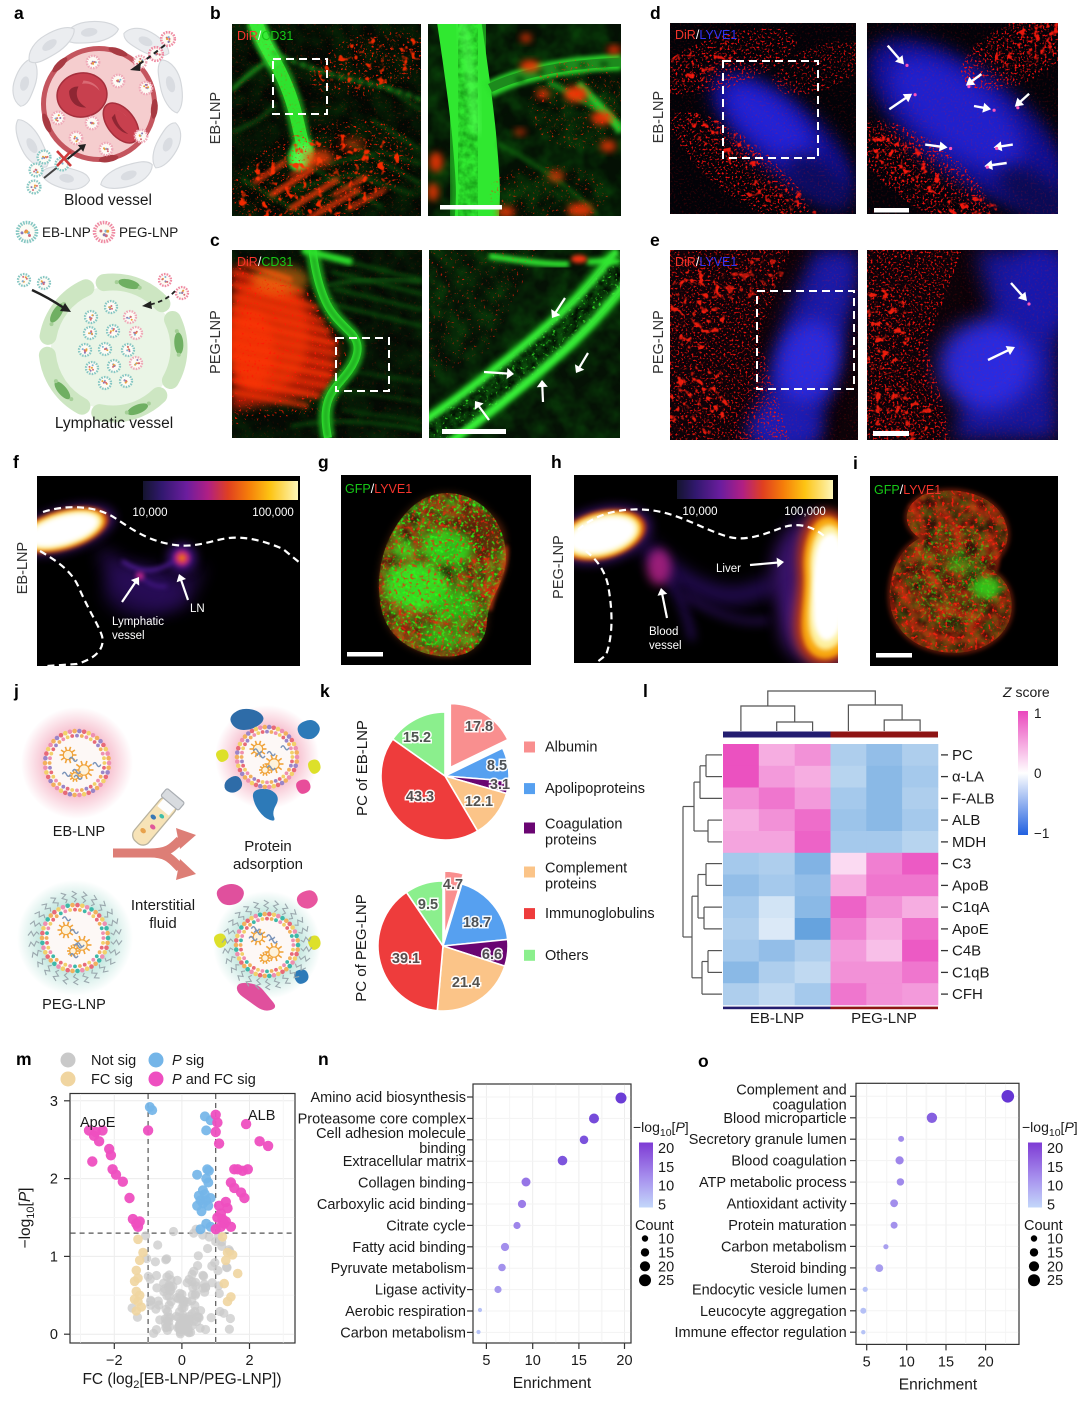 Image resolution: width=1080 pixels, height=1403 pixels. I want to click on svg-text: Blood, so click(663, 632).